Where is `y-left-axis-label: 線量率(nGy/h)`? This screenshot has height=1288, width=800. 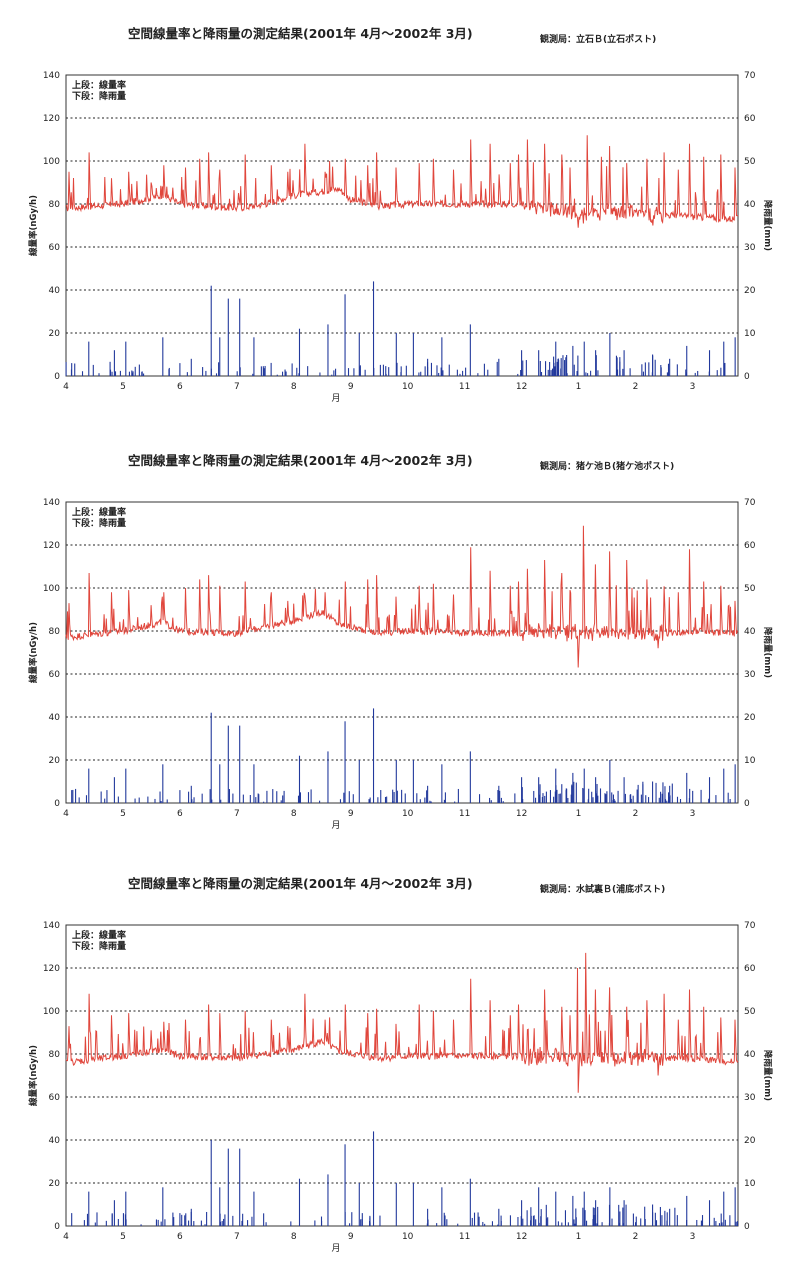 y-left-axis-label: 線量率(nGy/h) is located at coordinates (33, 1075).